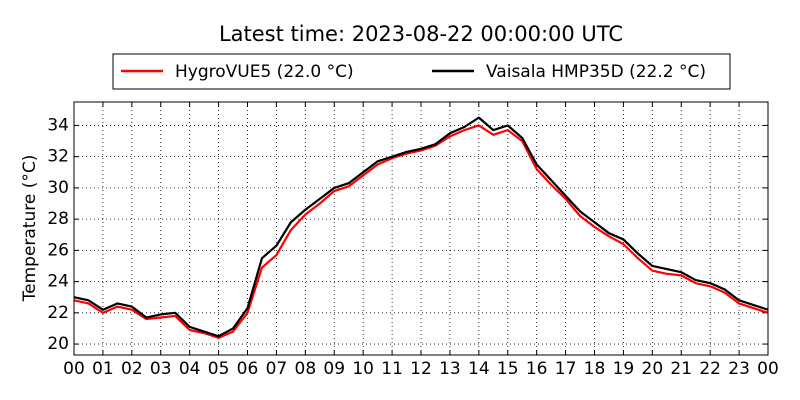 This screenshot has height=400, width=800. What do you see at coordinates (248, 369) in the screenshot?
I see `x-tick-label: 06` at bounding box center [248, 369].